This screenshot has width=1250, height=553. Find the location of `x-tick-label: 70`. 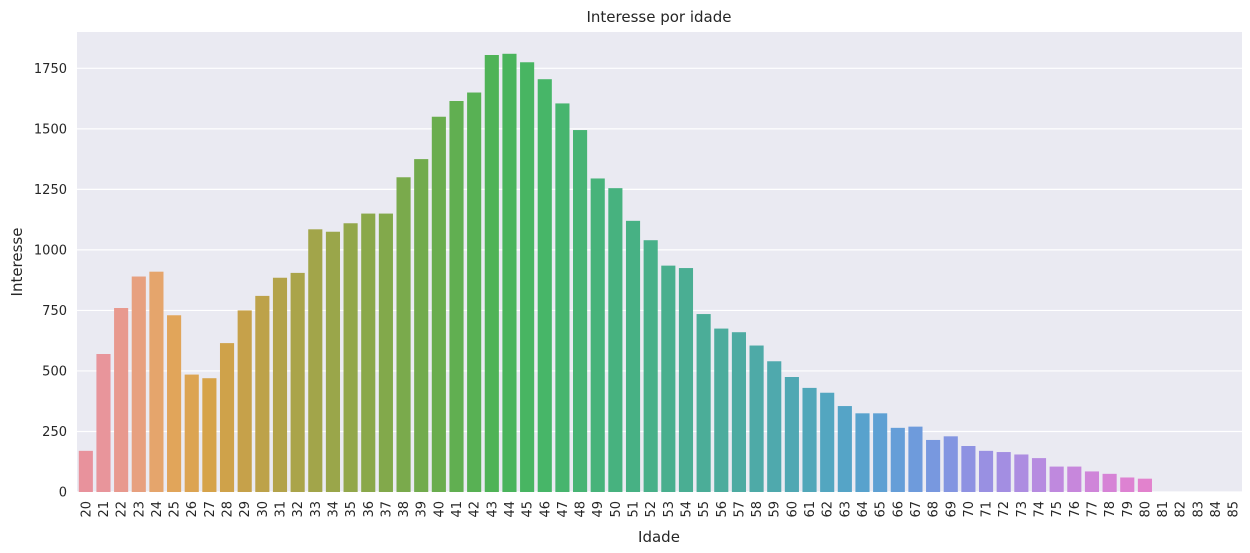

x-tick-label: 70 is located at coordinates (969, 509).